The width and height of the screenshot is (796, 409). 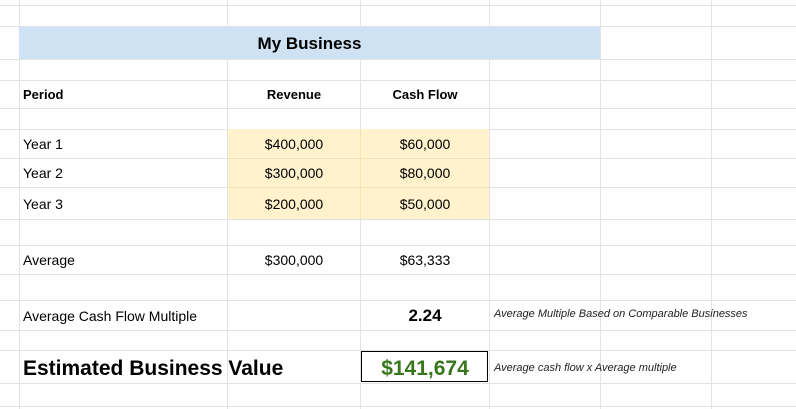 What do you see at coordinates (425, 315) in the screenshot?
I see `multiple-value-cell: 2.24` at bounding box center [425, 315].